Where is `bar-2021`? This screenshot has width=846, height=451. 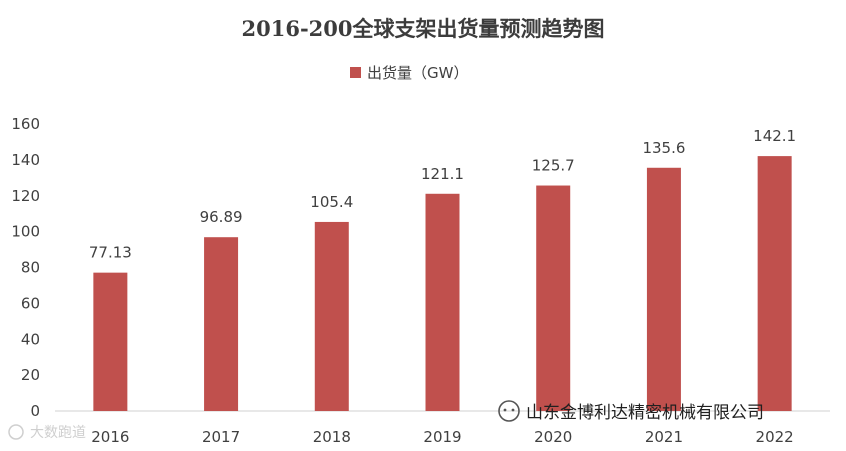 bar-2021 is located at coordinates (663, 289).